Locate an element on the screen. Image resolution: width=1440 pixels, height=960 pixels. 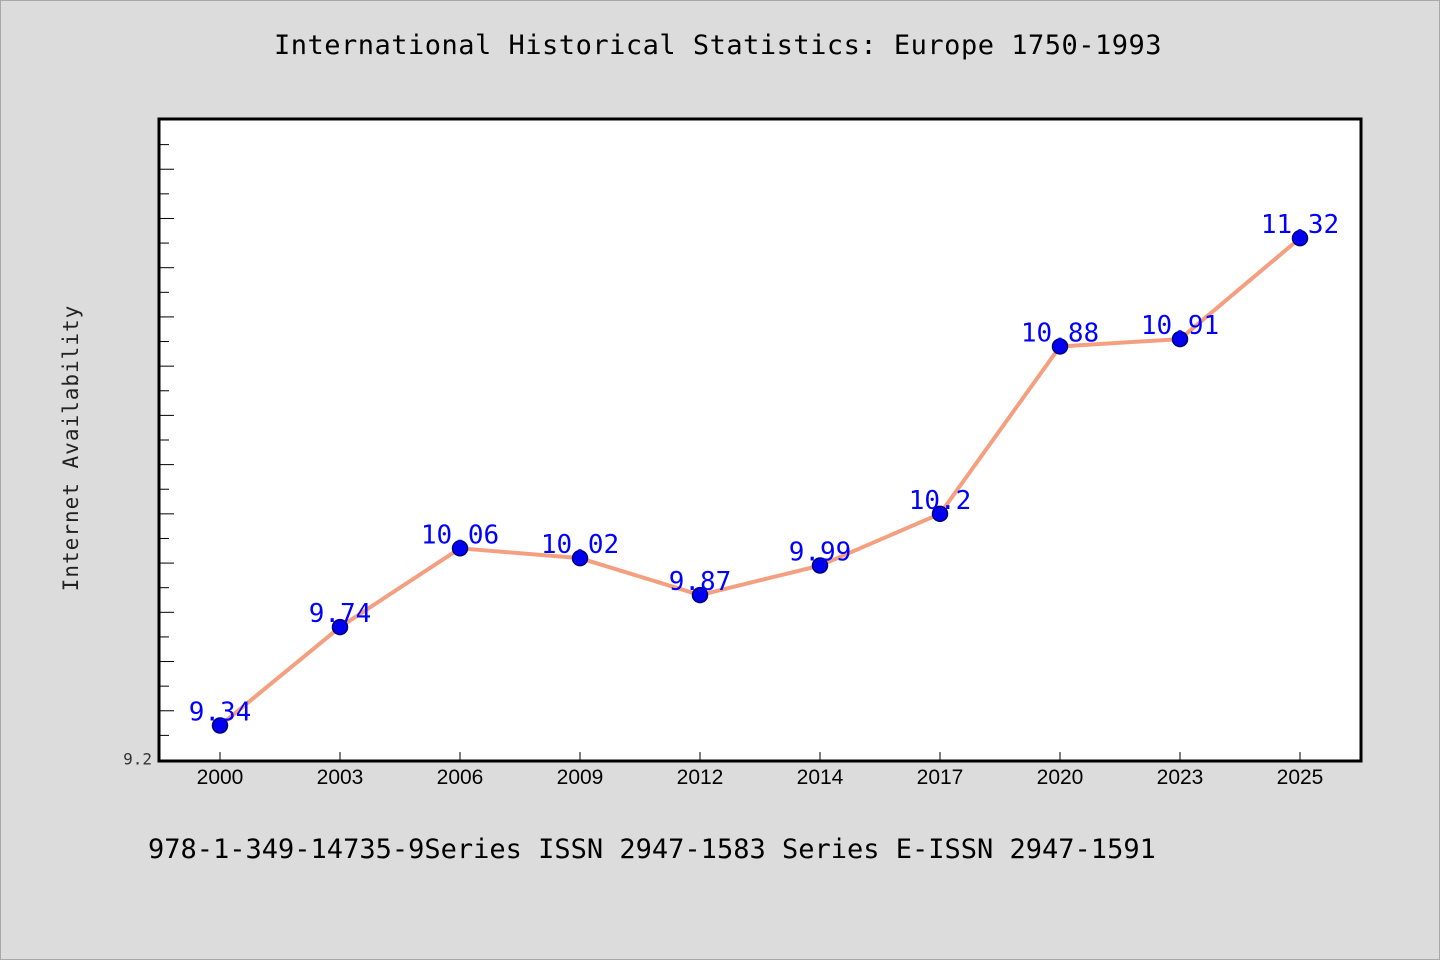
data-label: 11.32 is located at coordinates (1300, 225).